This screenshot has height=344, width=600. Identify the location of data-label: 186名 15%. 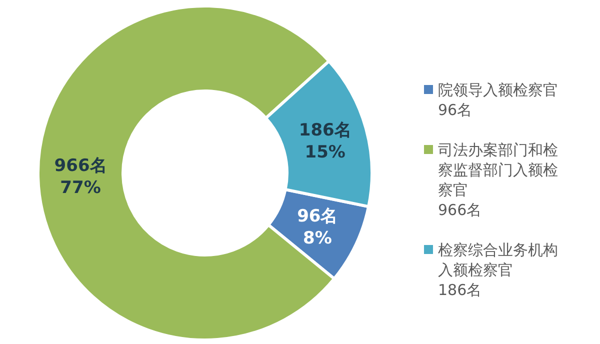
(325, 141).